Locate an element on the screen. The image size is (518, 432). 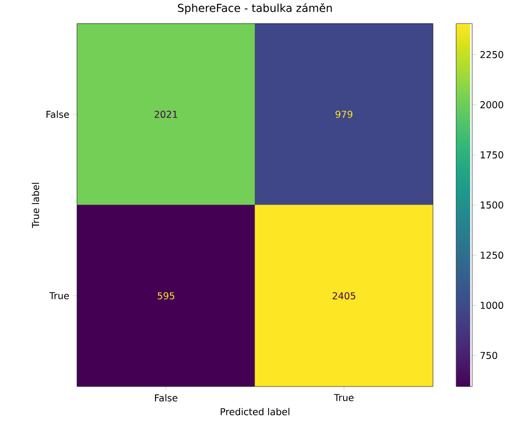
color-bar-label: 1750 is located at coordinates (492, 155).